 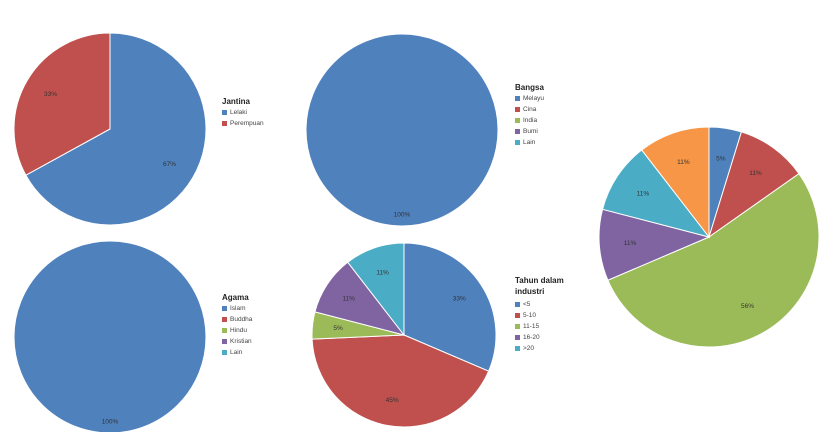 I want to click on legend-item: Perempuan, so click(x=243, y=123).